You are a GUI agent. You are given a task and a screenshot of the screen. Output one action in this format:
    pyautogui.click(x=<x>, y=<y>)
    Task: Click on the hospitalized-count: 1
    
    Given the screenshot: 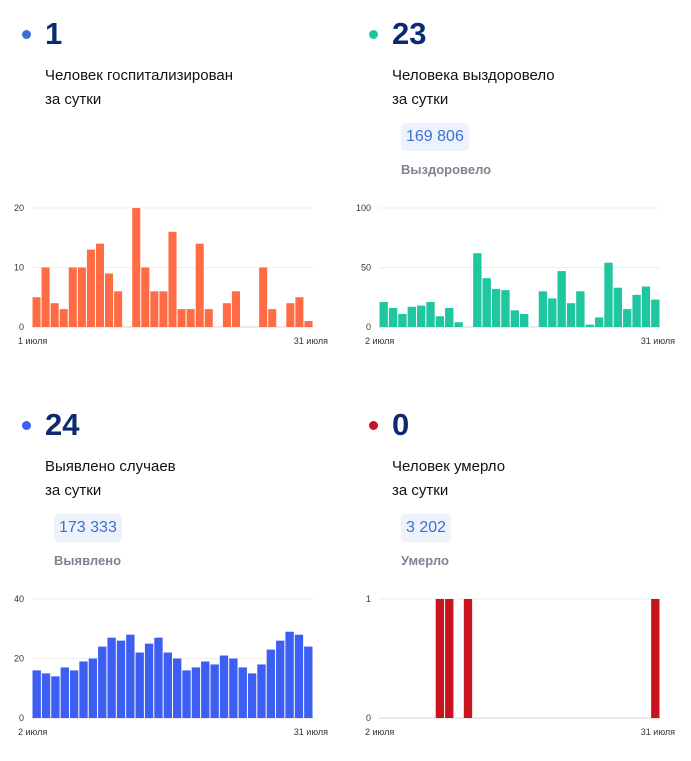 What is the action you would take?
    pyautogui.click(x=54, y=33)
    